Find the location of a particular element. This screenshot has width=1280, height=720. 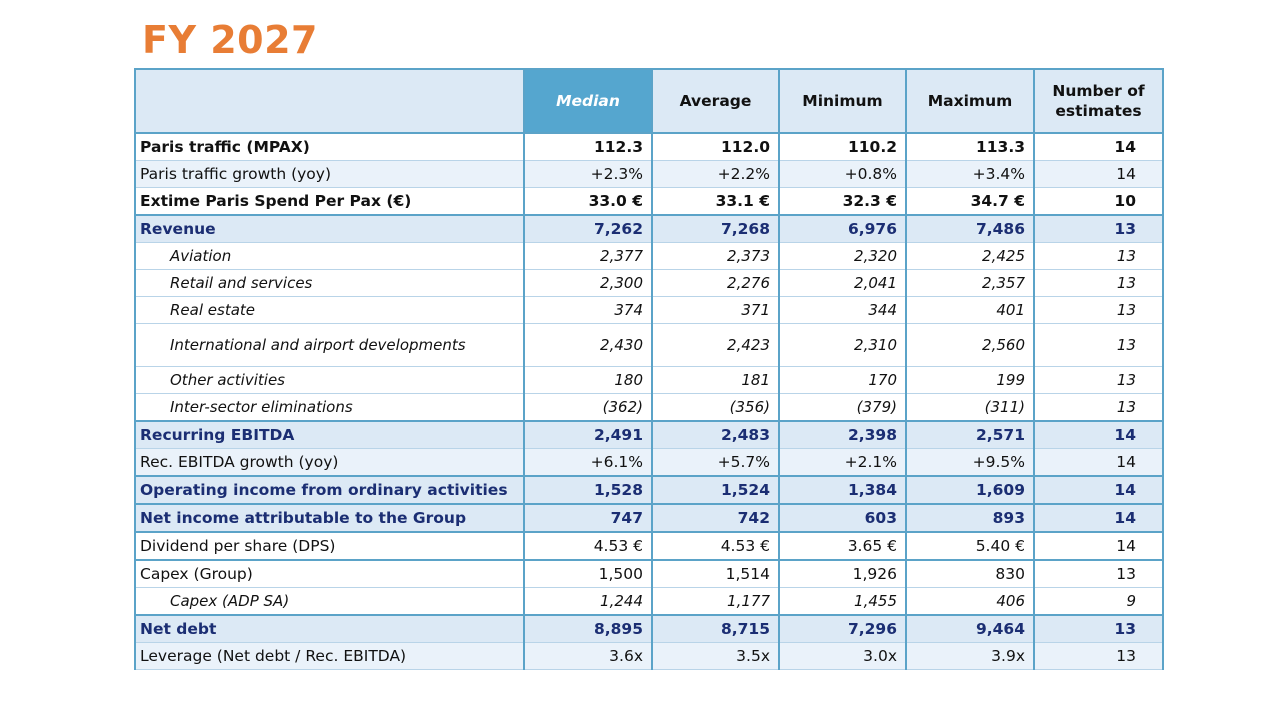

cell-median: +2.3% is located at coordinates (588, 174).